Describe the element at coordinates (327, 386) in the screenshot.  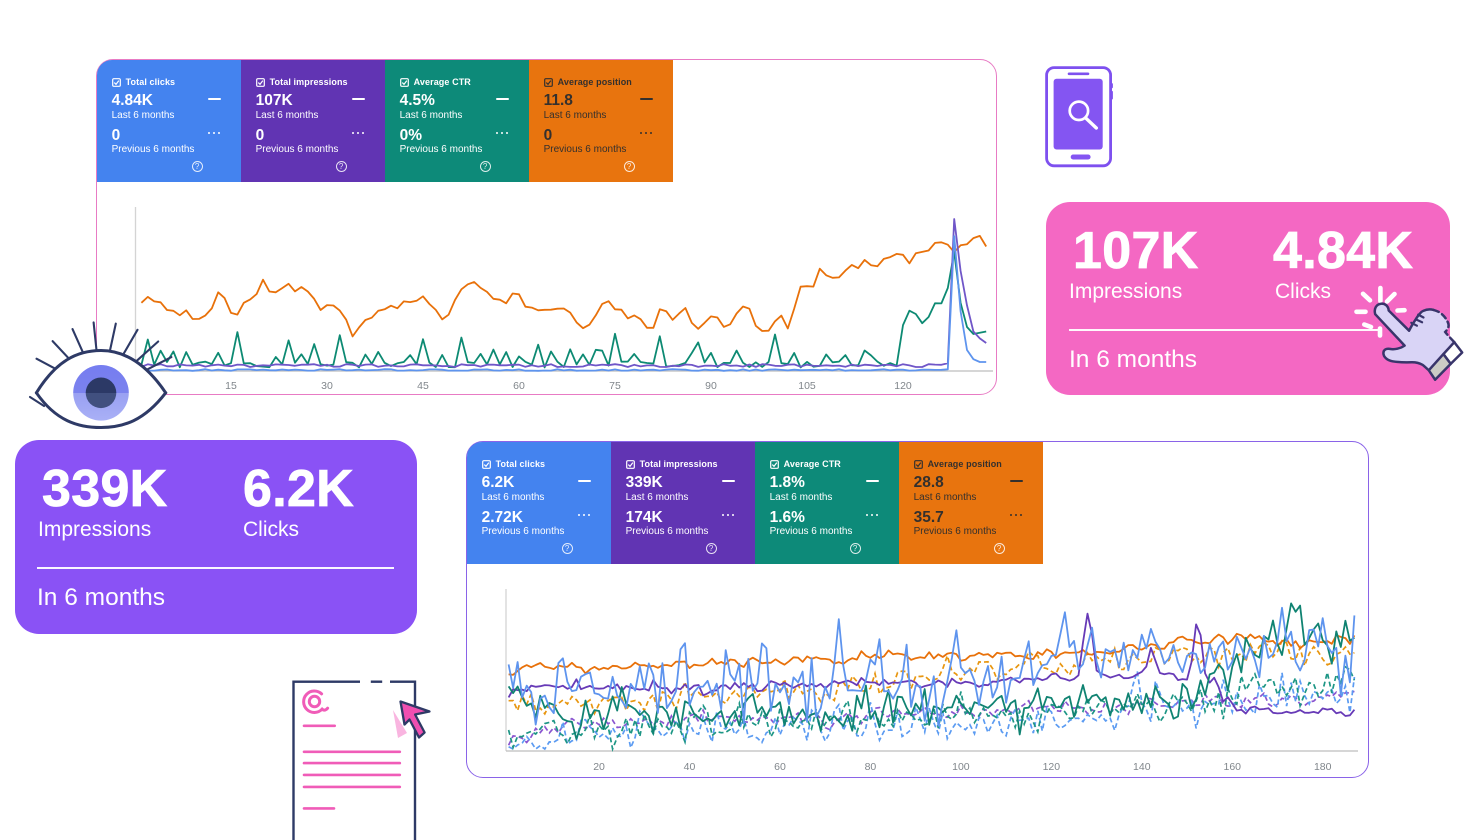
I see `svg-text: 30` at that location.